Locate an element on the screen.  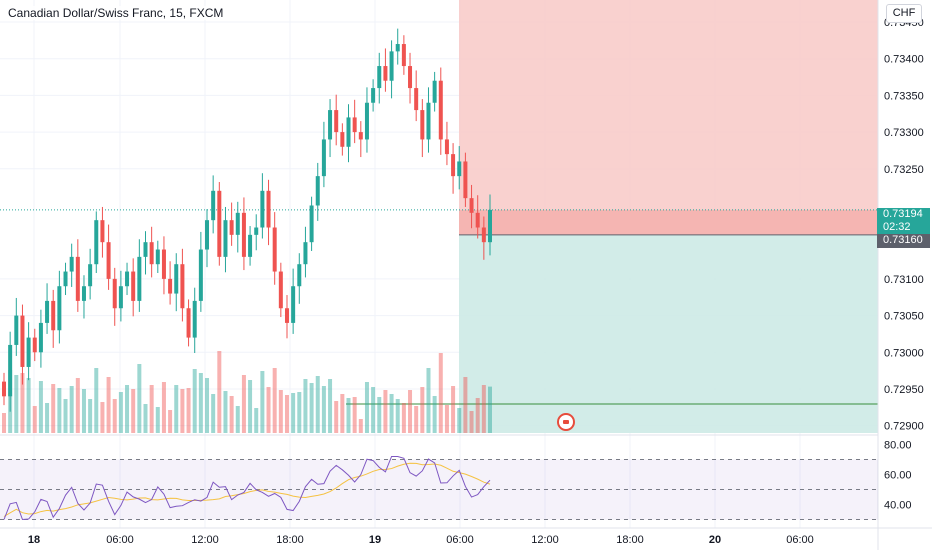
rsi-line is located at coordinates (247, 488).